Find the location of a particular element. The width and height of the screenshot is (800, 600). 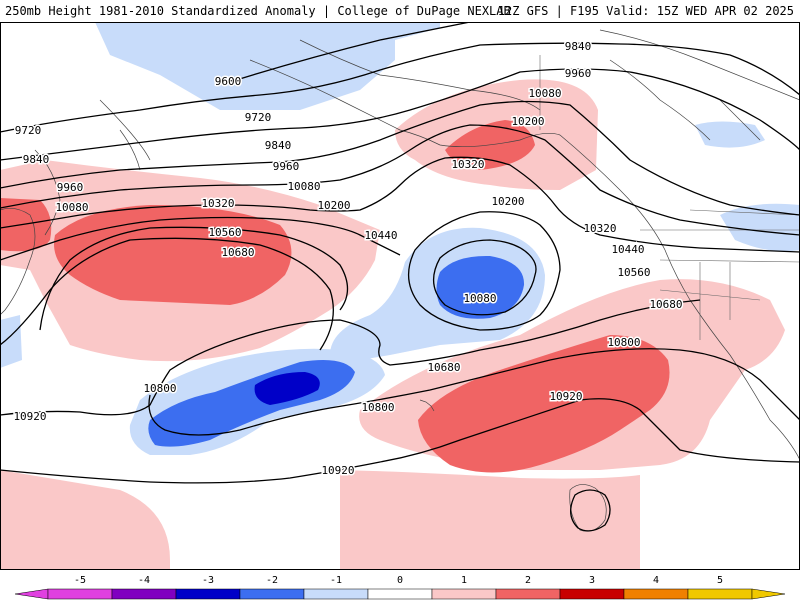

colorbar-arrow-right is located at coordinates (768, 594).